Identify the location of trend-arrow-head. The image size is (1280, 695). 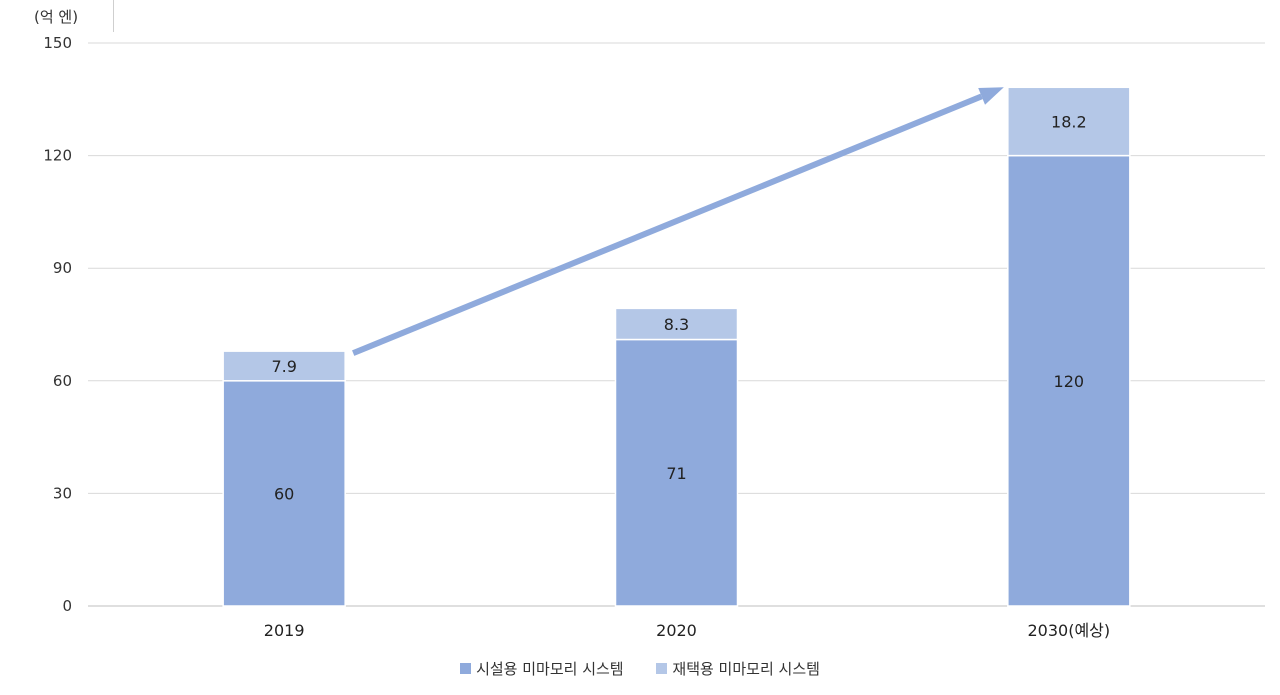
(991, 96).